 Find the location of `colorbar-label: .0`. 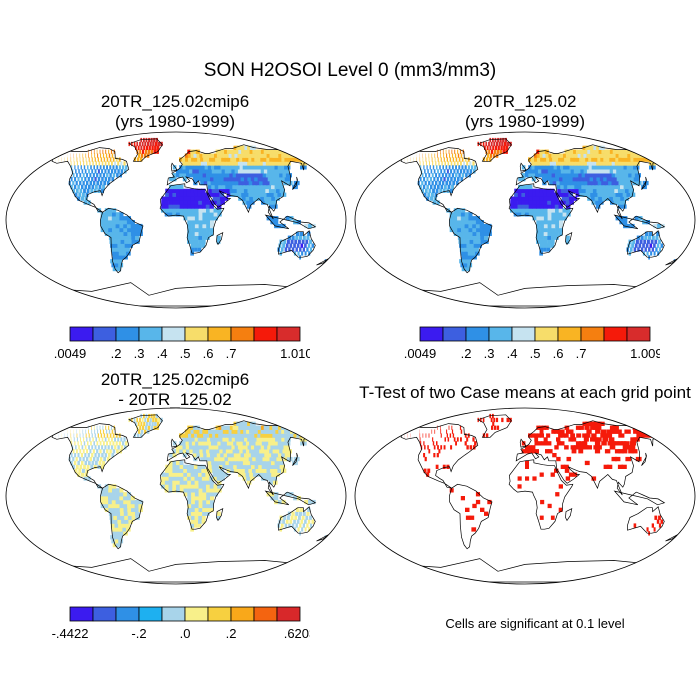

colorbar-label: .0 is located at coordinates (185, 633).